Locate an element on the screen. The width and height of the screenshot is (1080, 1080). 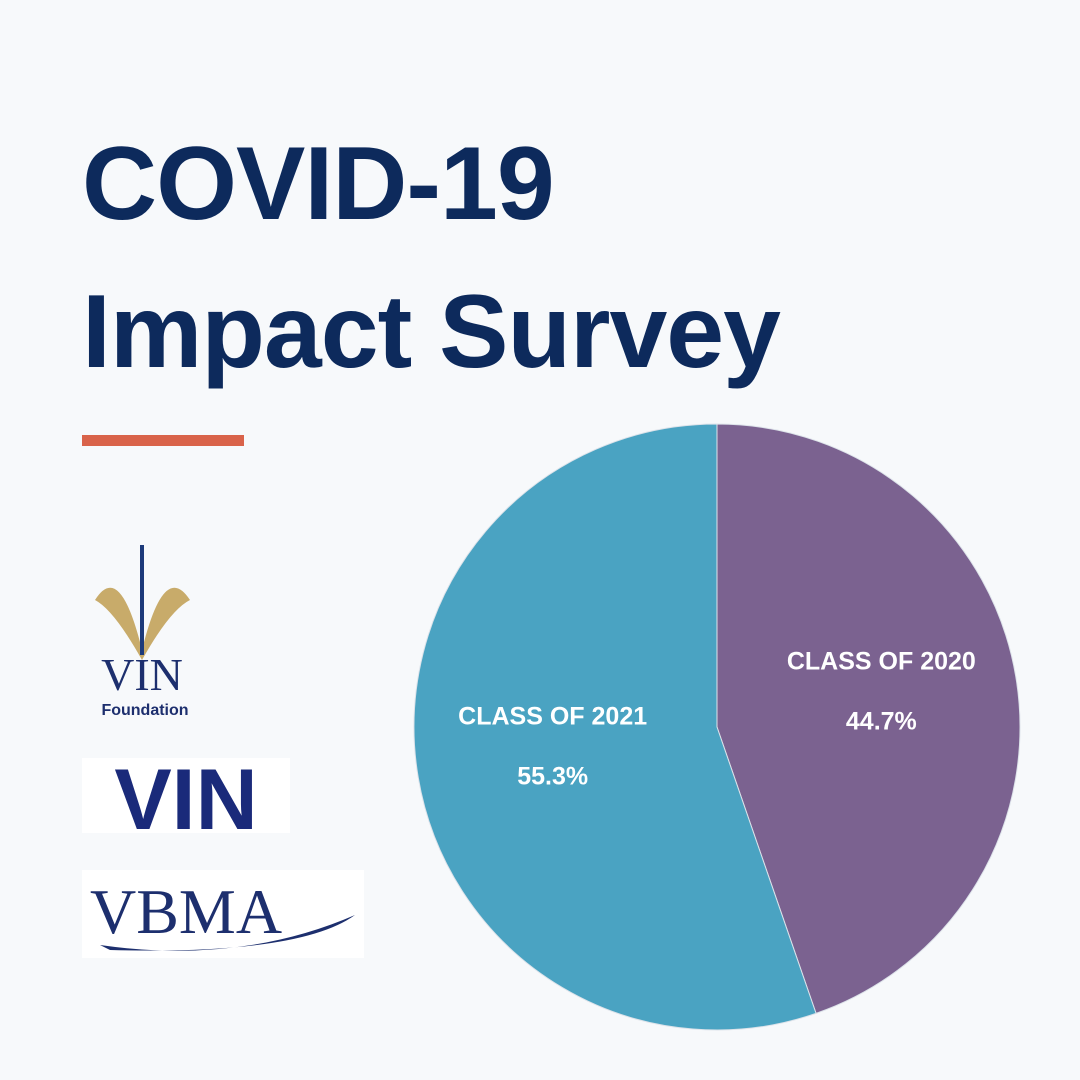
accent-rule is located at coordinates (163, 440).